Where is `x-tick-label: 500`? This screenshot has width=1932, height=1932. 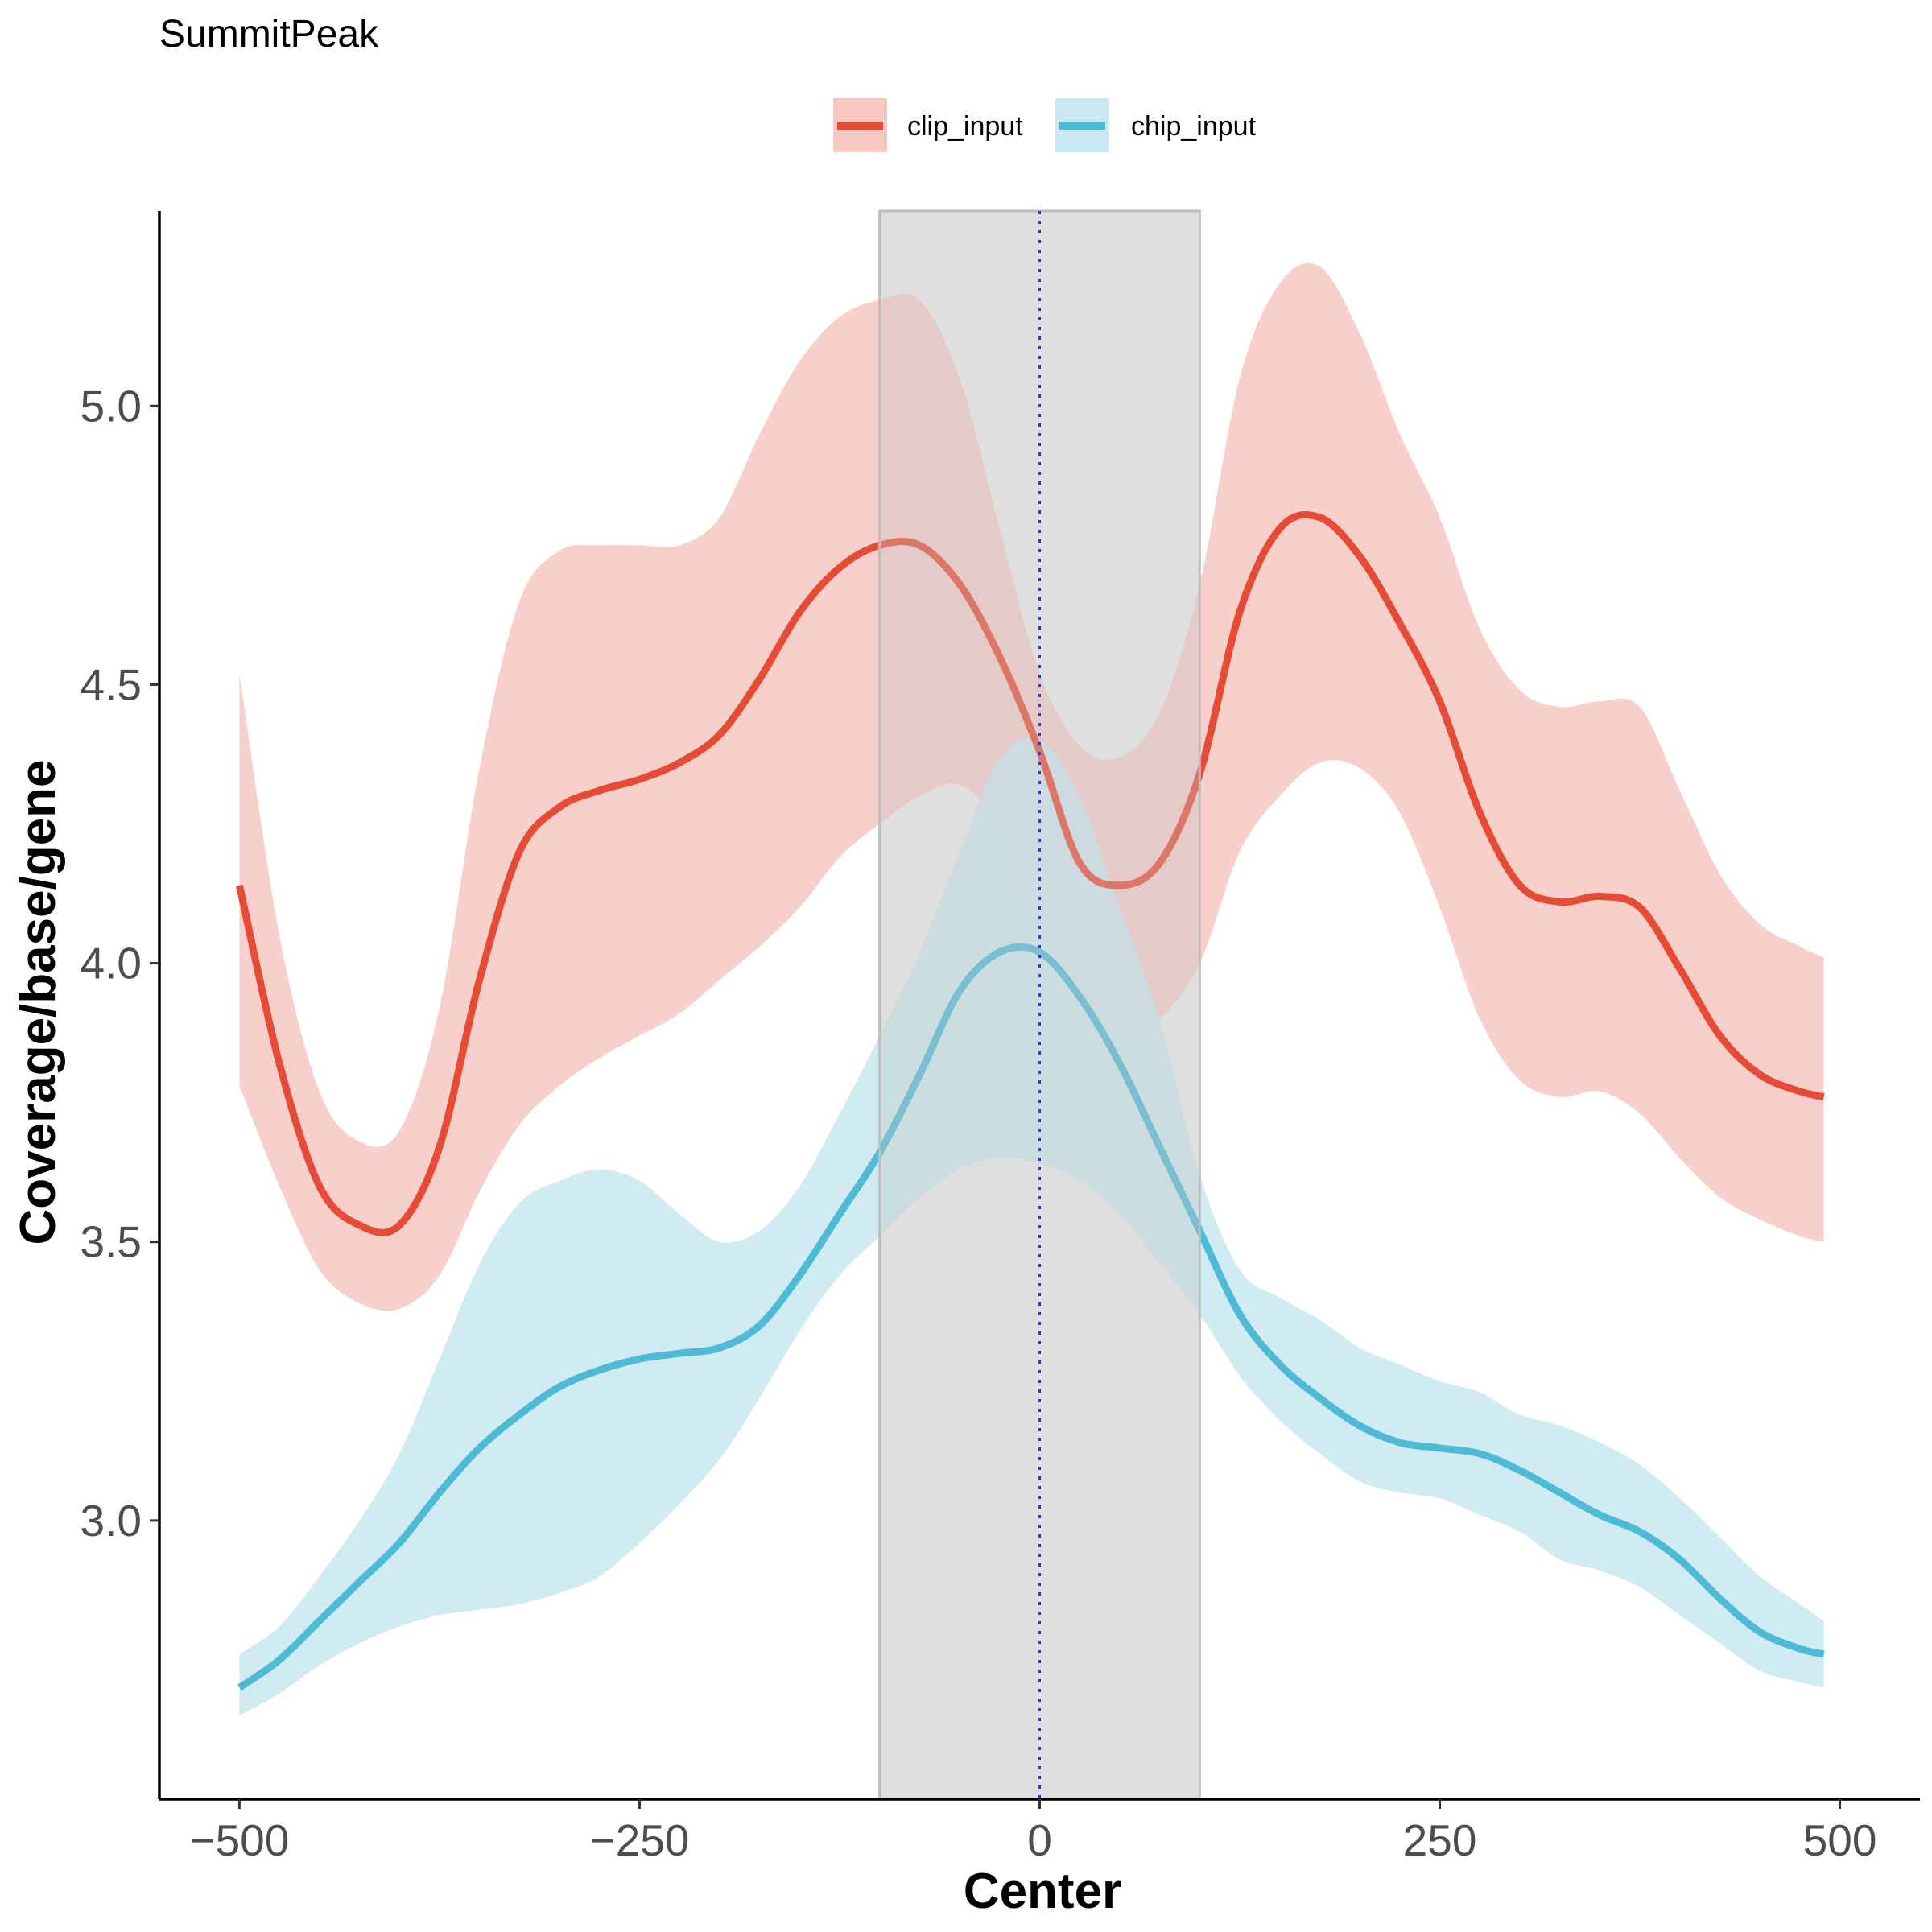
x-tick-label: 500 is located at coordinates (1840, 1840).